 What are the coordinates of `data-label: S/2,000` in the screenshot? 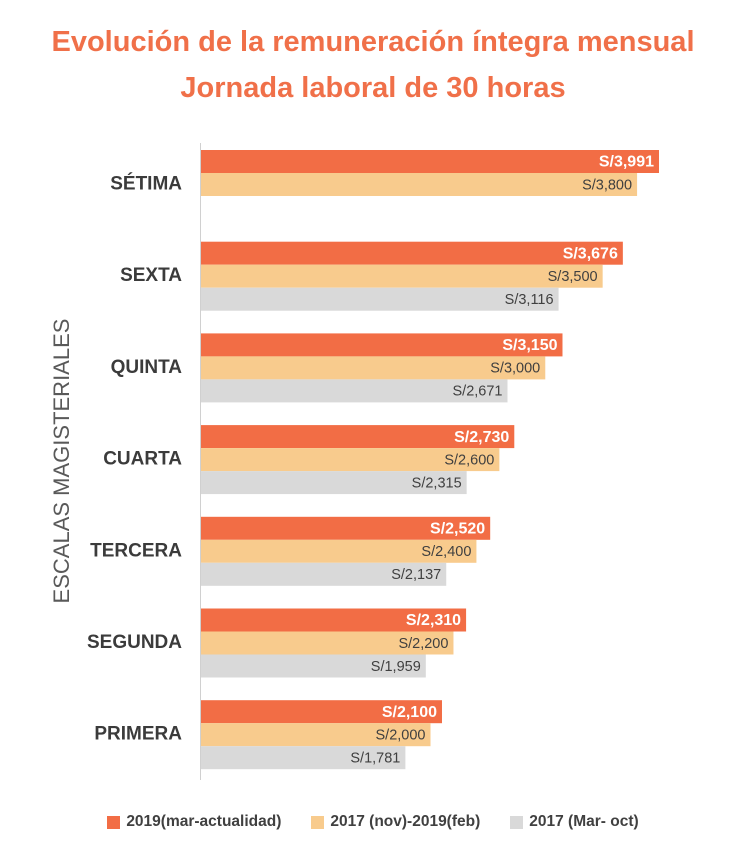 It's located at (401, 736).